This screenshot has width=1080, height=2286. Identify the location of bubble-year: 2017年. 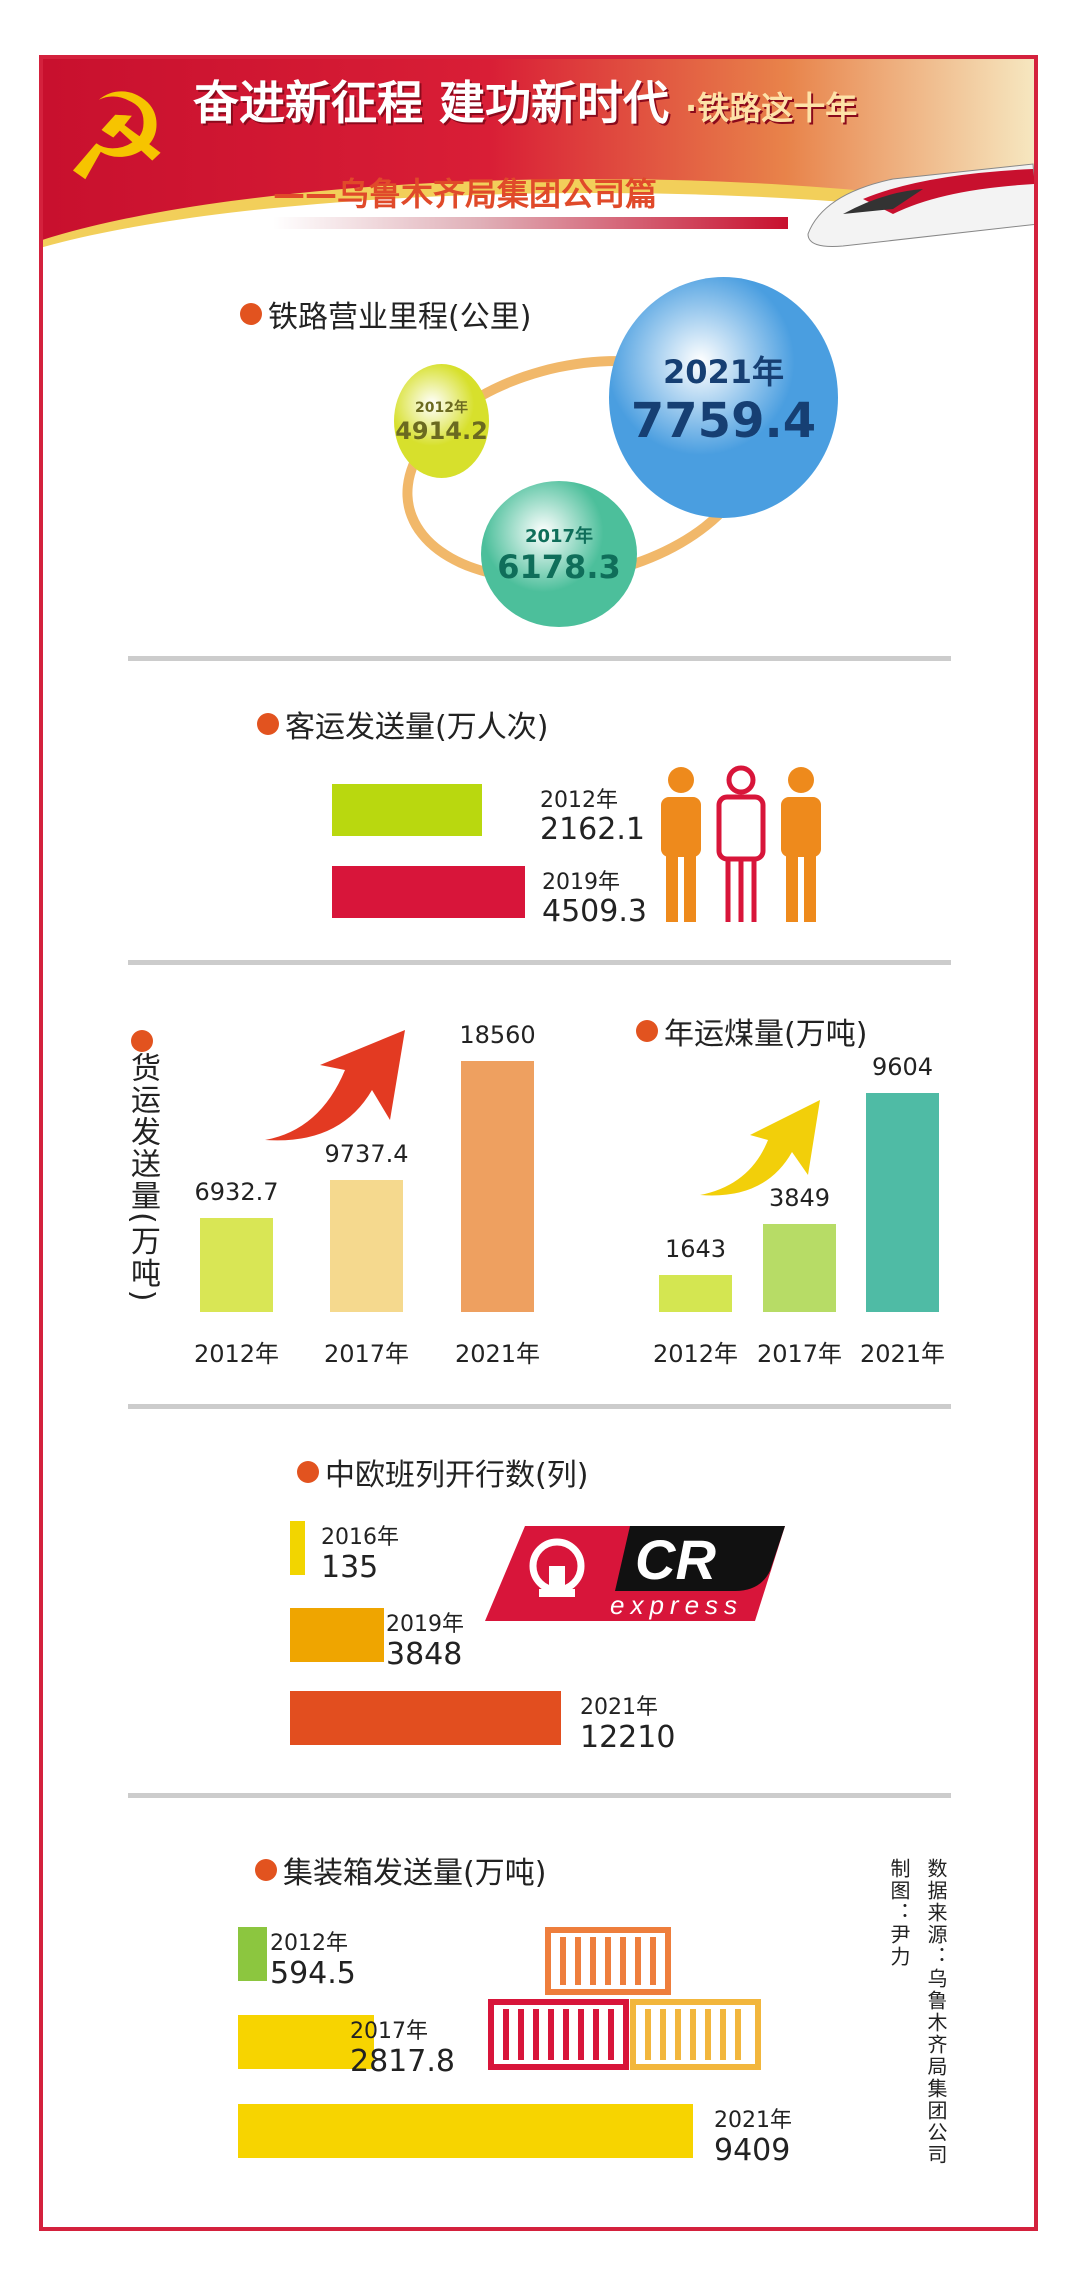
(559, 536).